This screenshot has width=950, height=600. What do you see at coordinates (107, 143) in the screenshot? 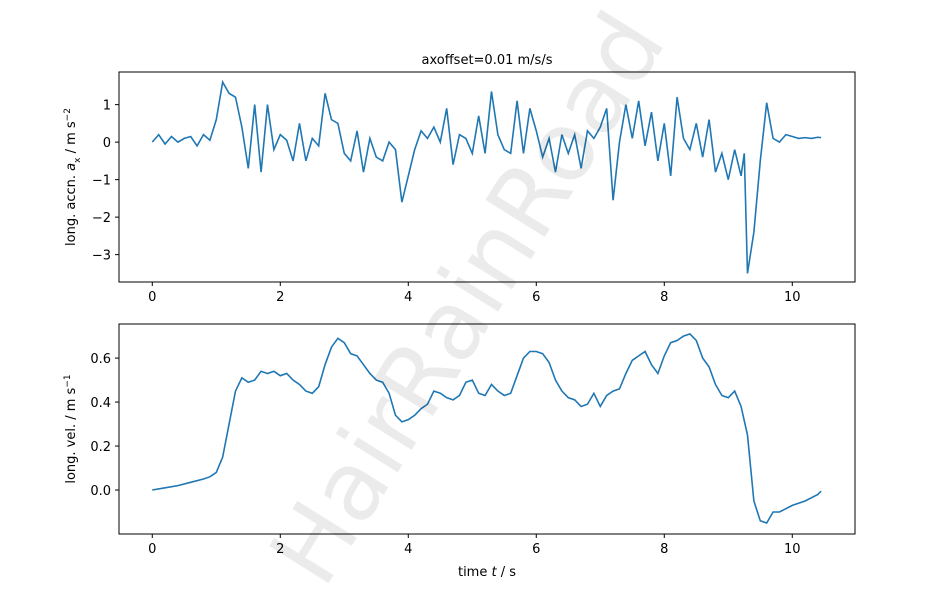
I see `y-tick-label: 0` at bounding box center [107, 143].